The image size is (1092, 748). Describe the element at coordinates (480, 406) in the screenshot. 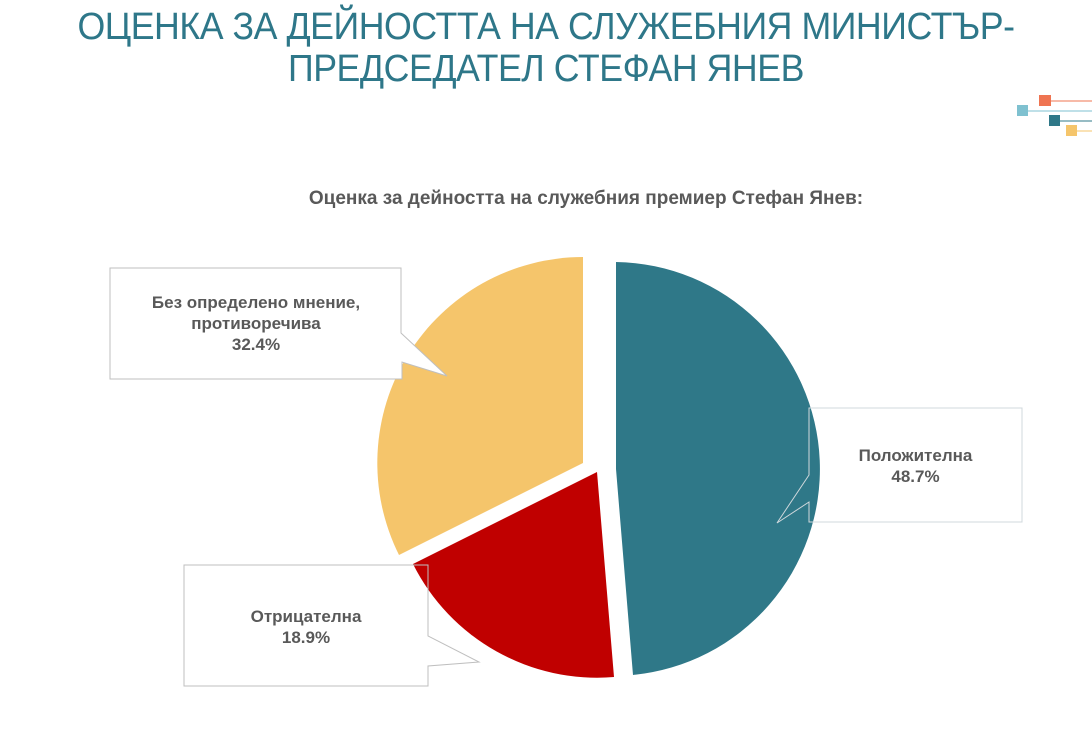

I see `pie-slice-neutral` at that location.